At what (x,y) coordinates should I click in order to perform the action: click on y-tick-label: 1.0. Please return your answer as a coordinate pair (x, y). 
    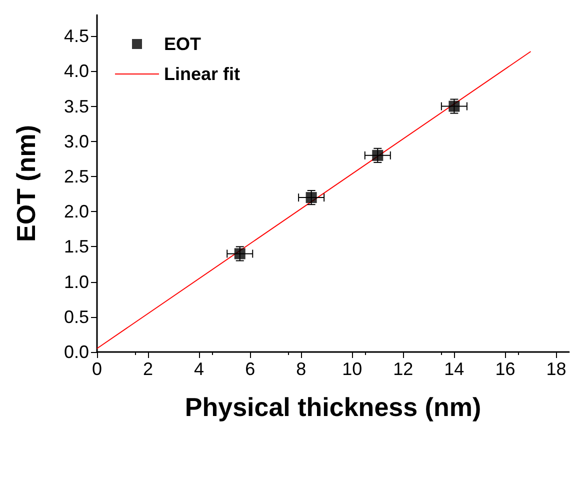
    Looking at the image, I should click on (76, 282).